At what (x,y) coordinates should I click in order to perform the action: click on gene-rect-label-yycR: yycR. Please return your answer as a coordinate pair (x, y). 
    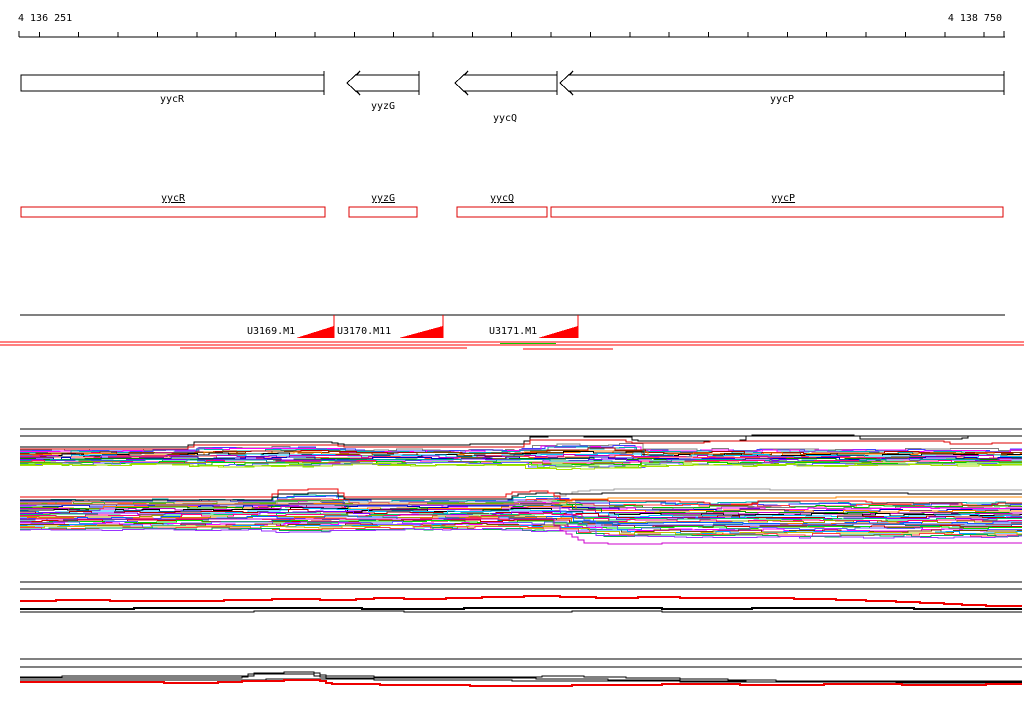
    Looking at the image, I should click on (173, 198).